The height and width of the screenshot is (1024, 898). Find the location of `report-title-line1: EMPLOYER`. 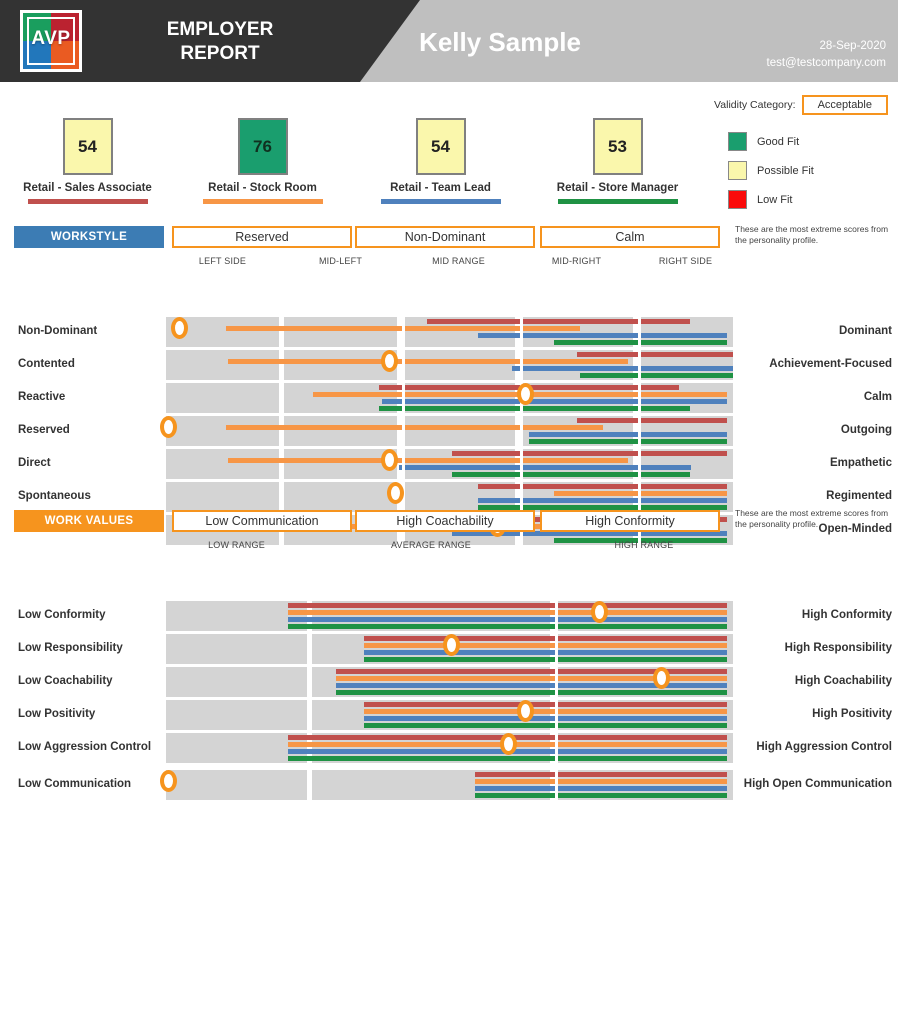

report-title-line1: EMPLOYER is located at coordinates (220, 29).